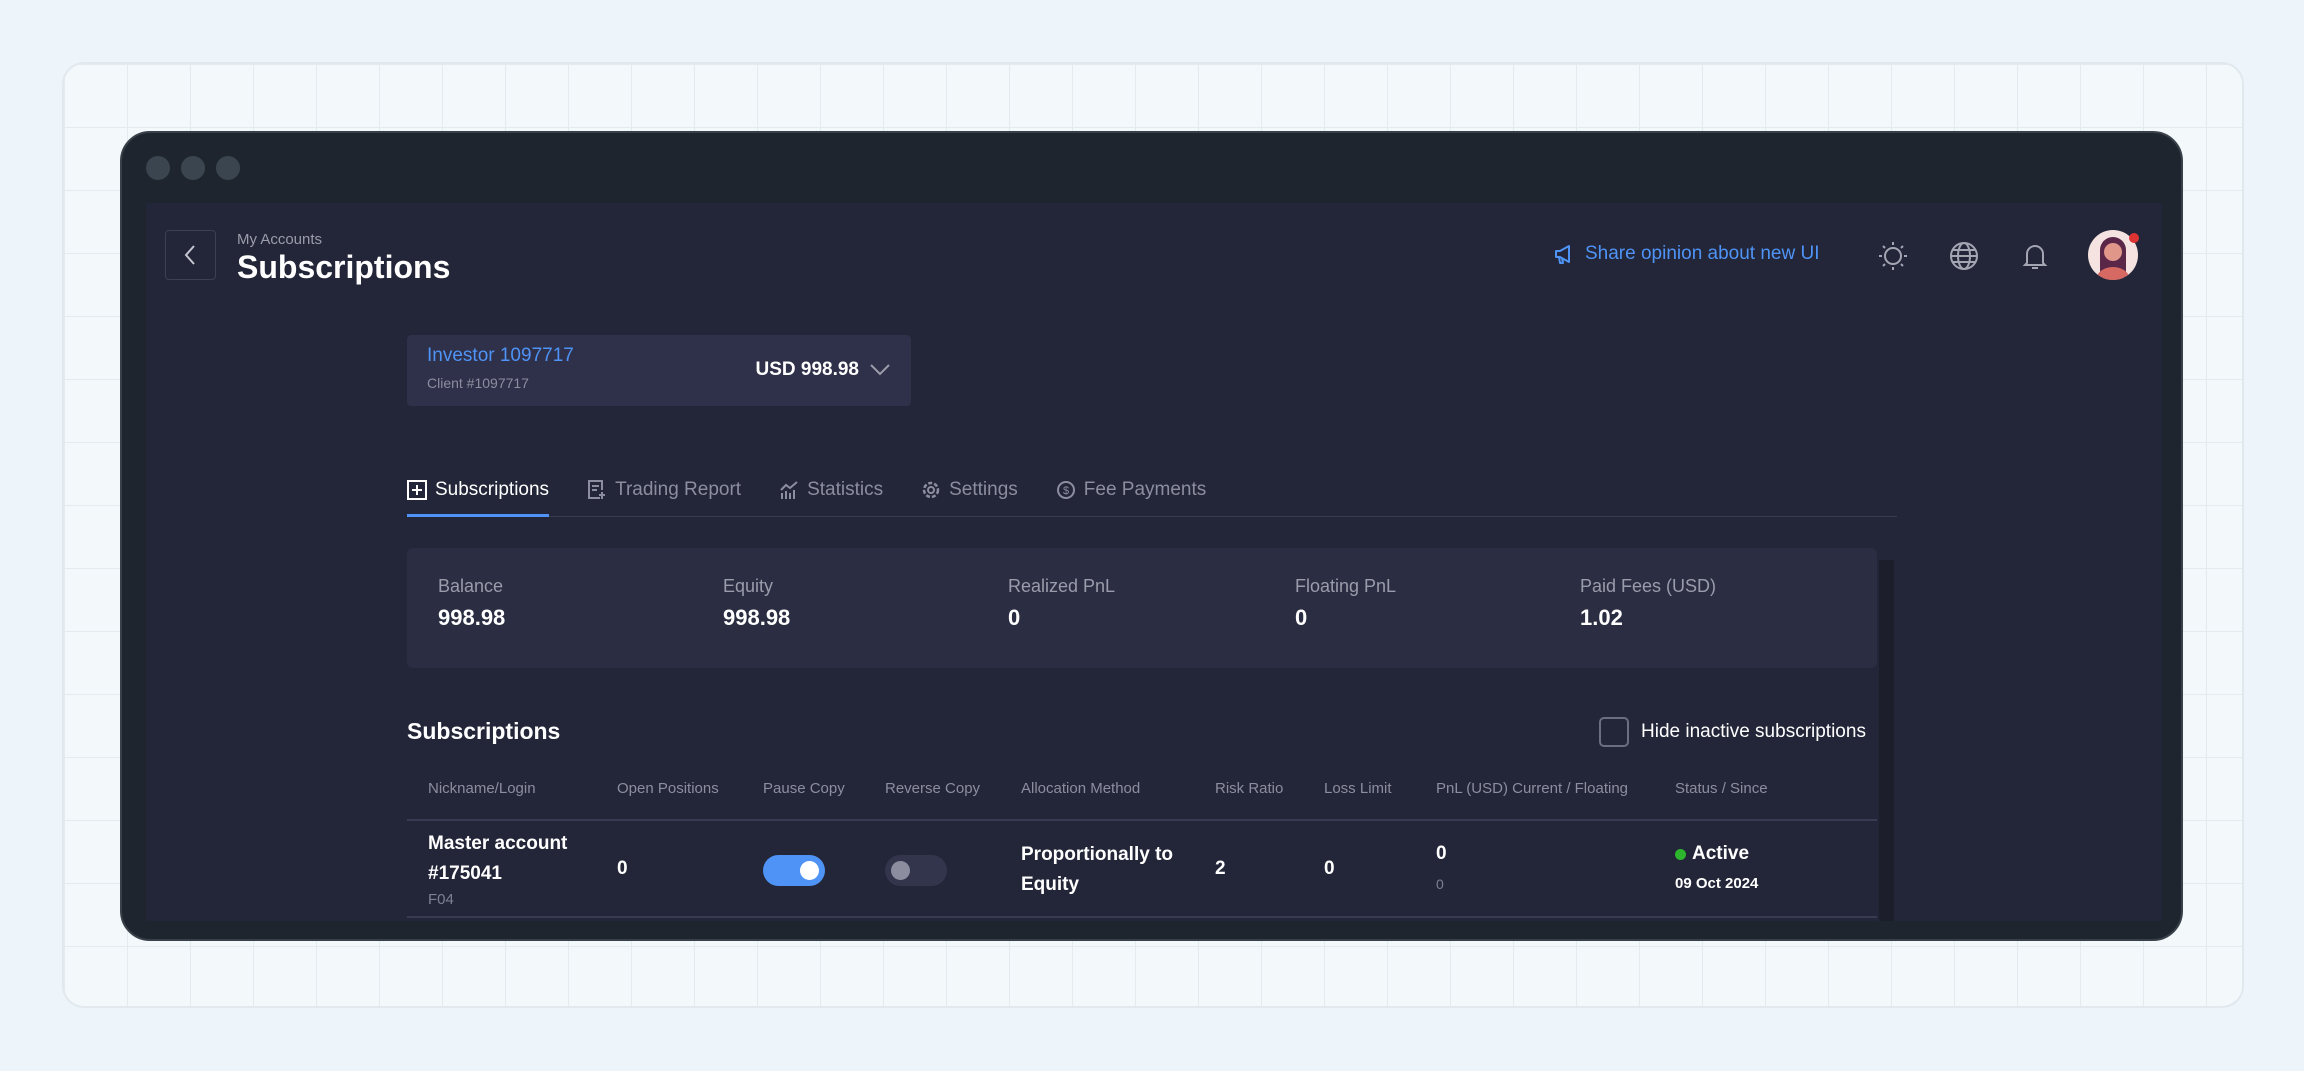  I want to click on dollar-circle-icon: $, so click(1065, 490).